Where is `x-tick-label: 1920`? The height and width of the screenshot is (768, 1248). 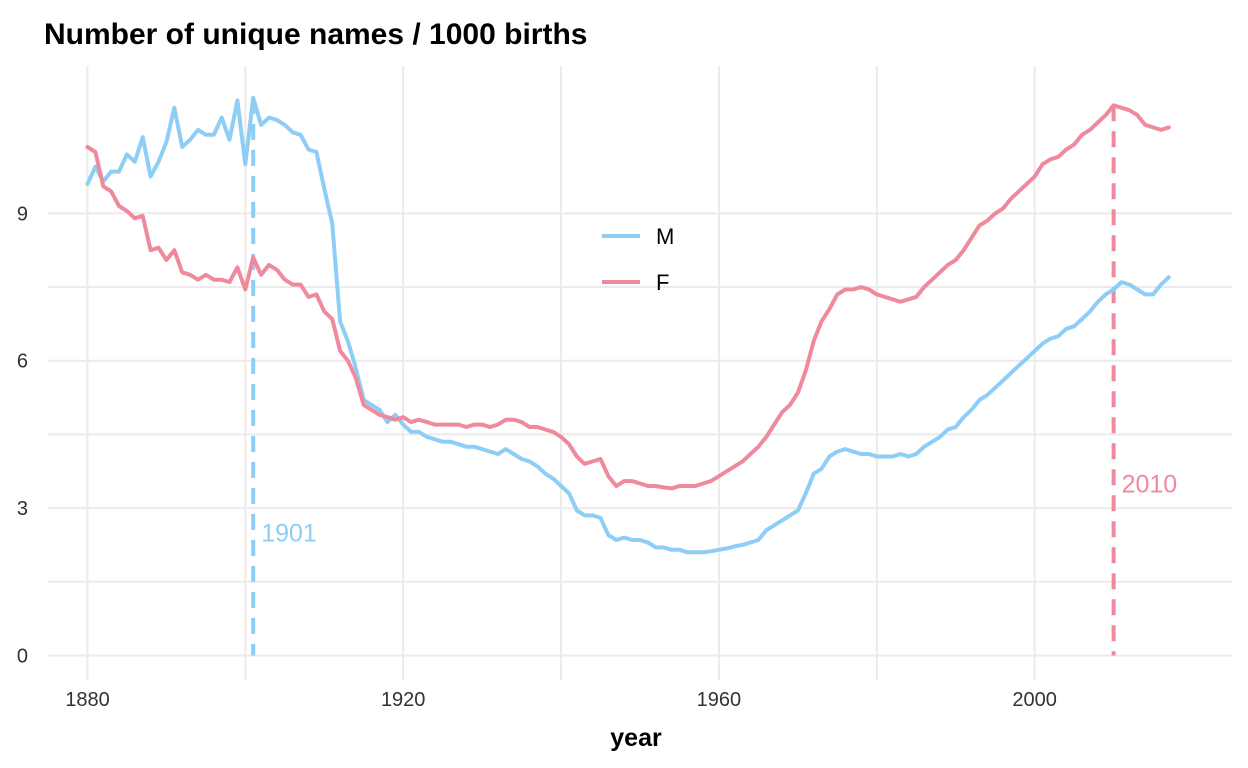
x-tick-label: 1920 is located at coordinates (403, 700).